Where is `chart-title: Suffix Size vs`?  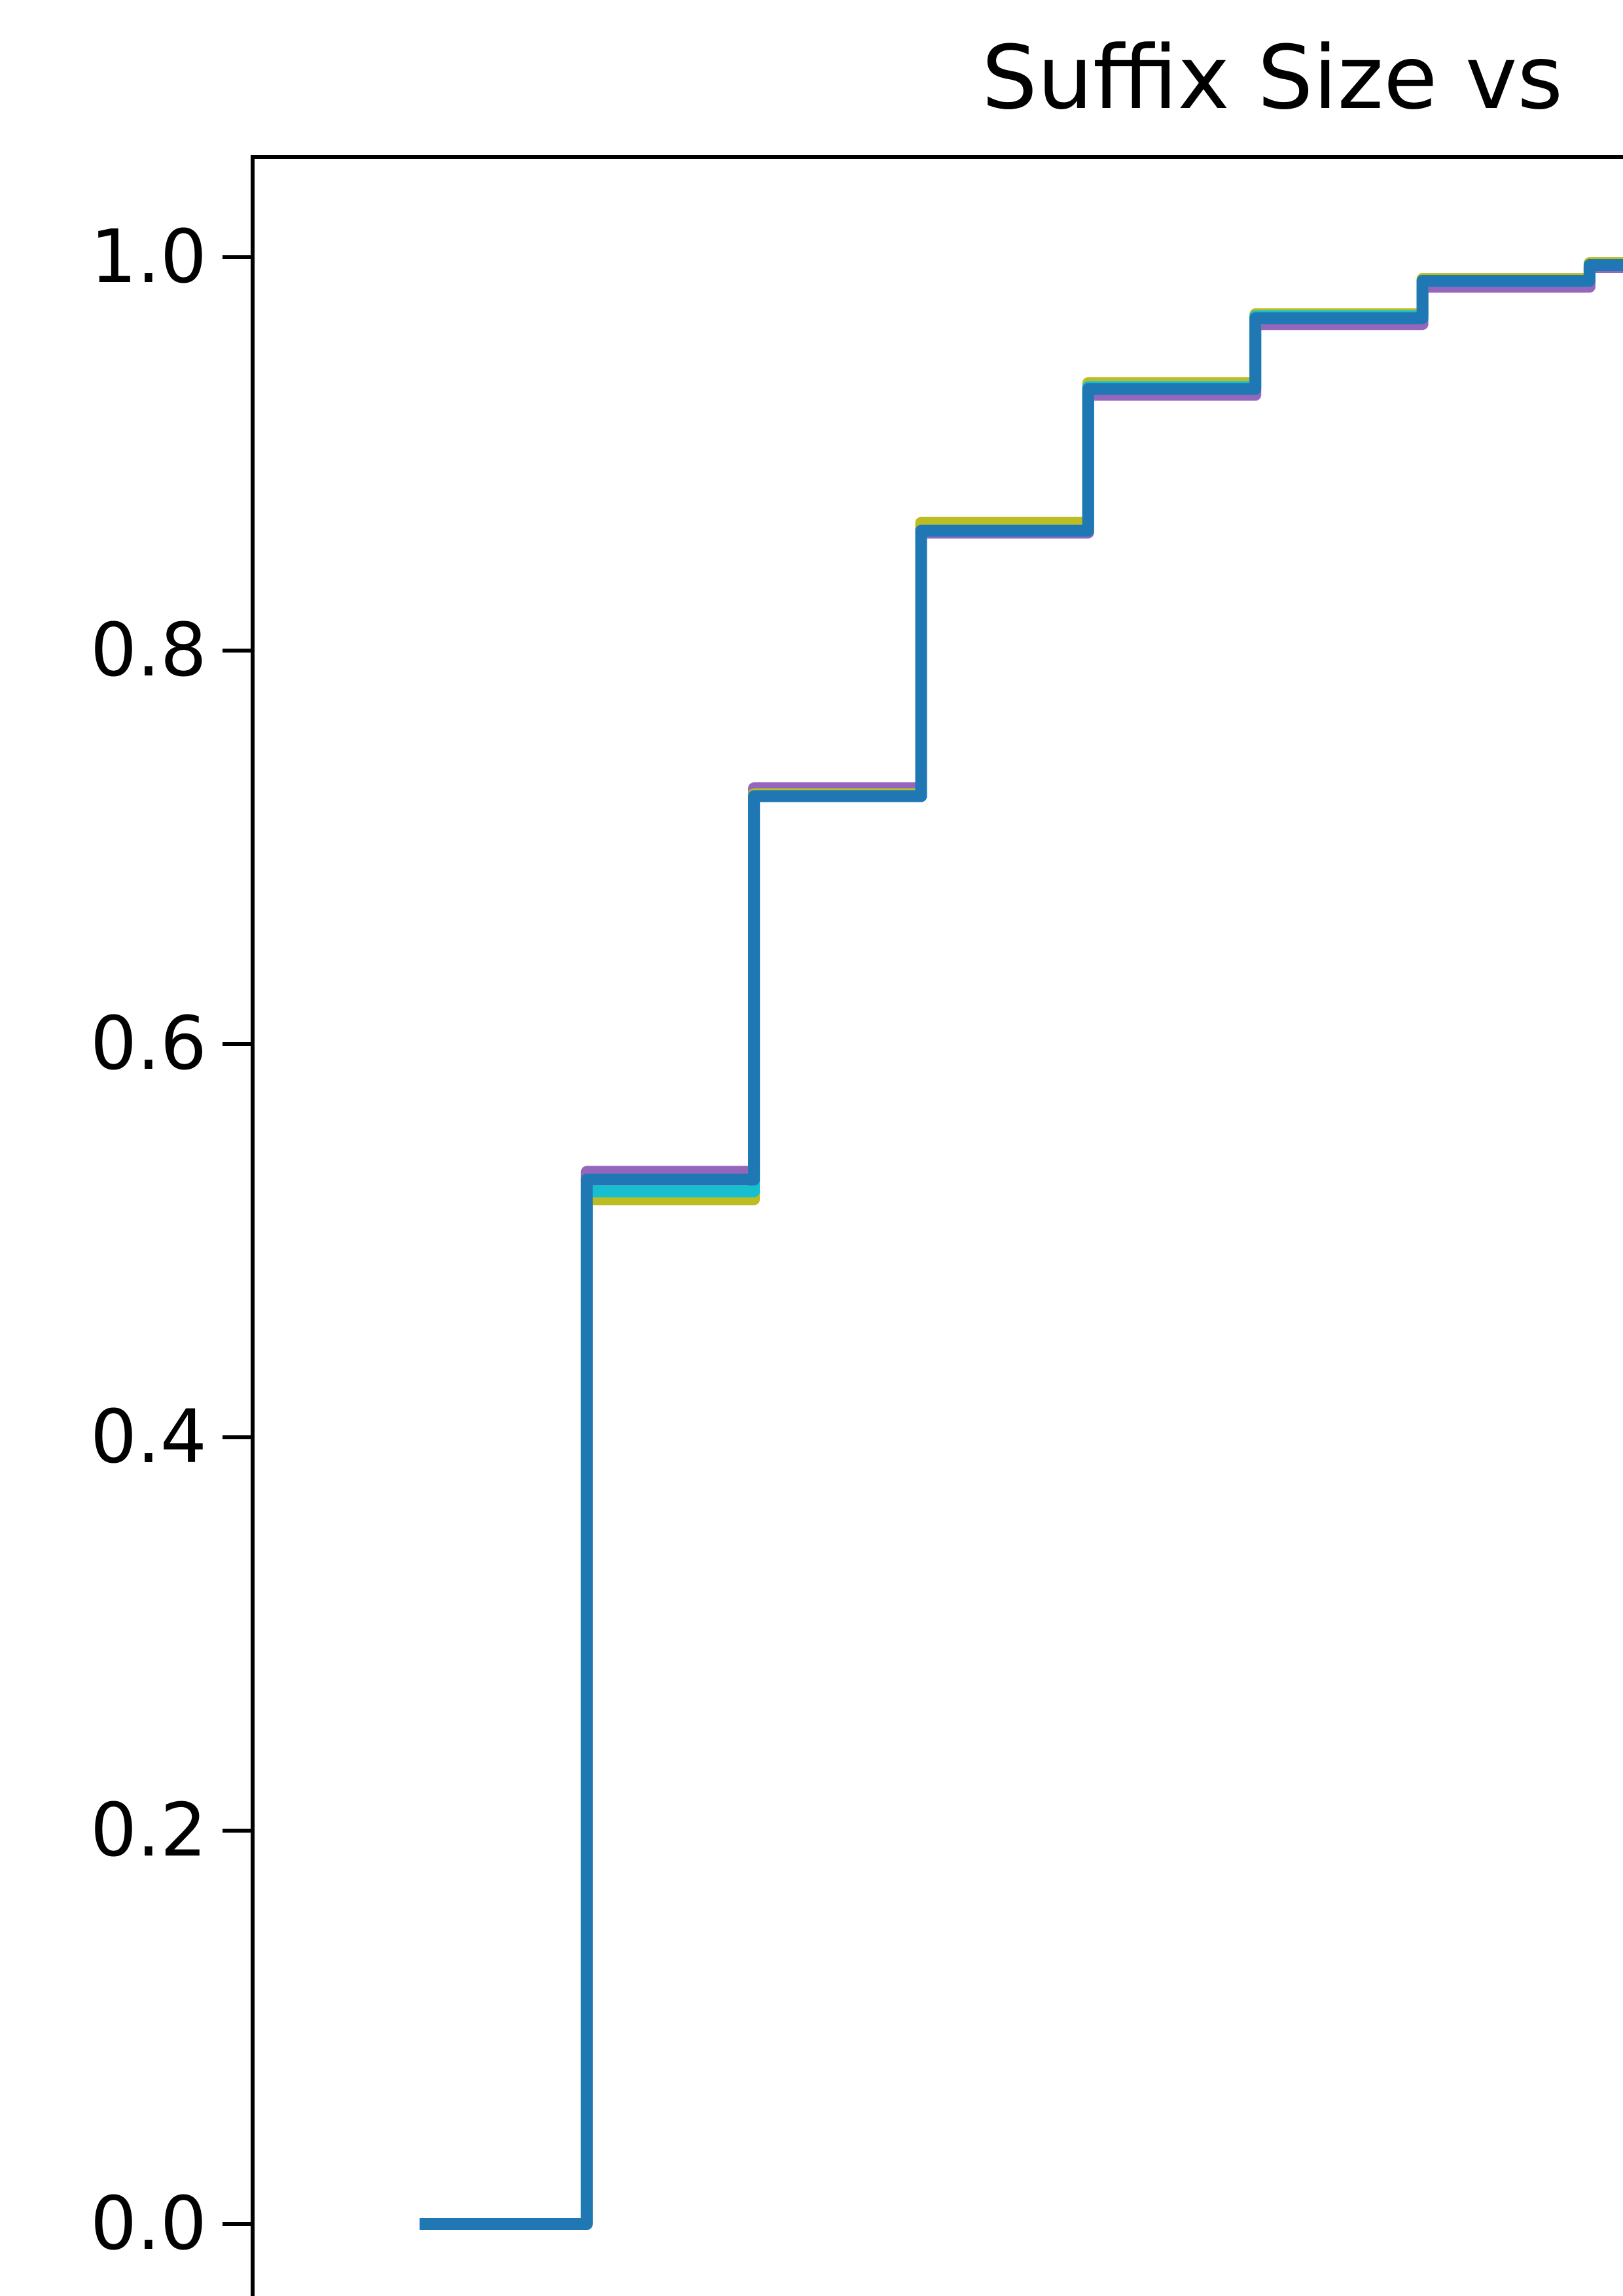
chart-title: Suffix Size vs is located at coordinates (1272, 78).